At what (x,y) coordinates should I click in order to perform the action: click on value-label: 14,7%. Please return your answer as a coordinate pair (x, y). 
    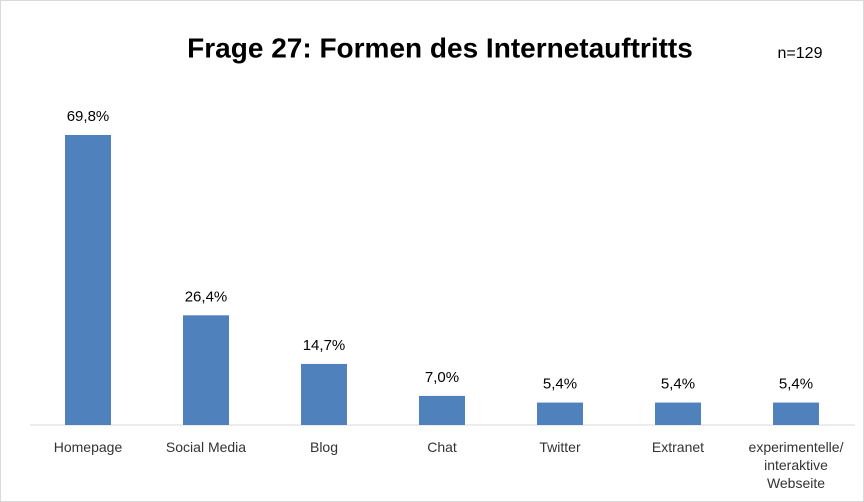
    Looking at the image, I should click on (324, 345).